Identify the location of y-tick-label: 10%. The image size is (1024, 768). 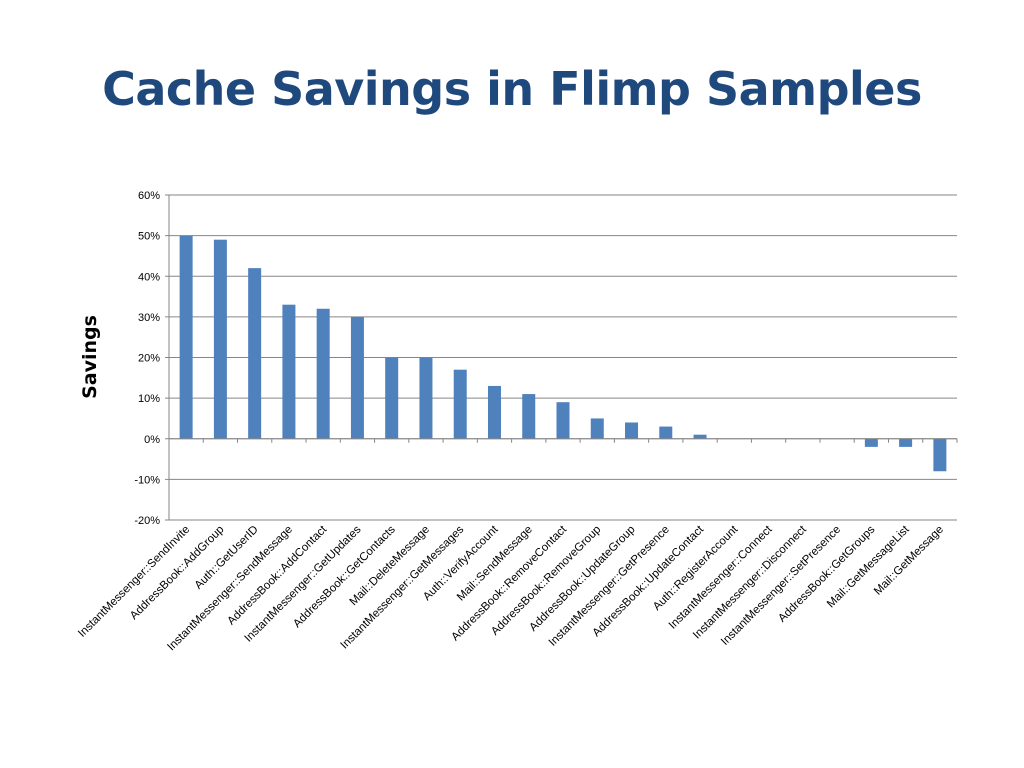
(149, 399).